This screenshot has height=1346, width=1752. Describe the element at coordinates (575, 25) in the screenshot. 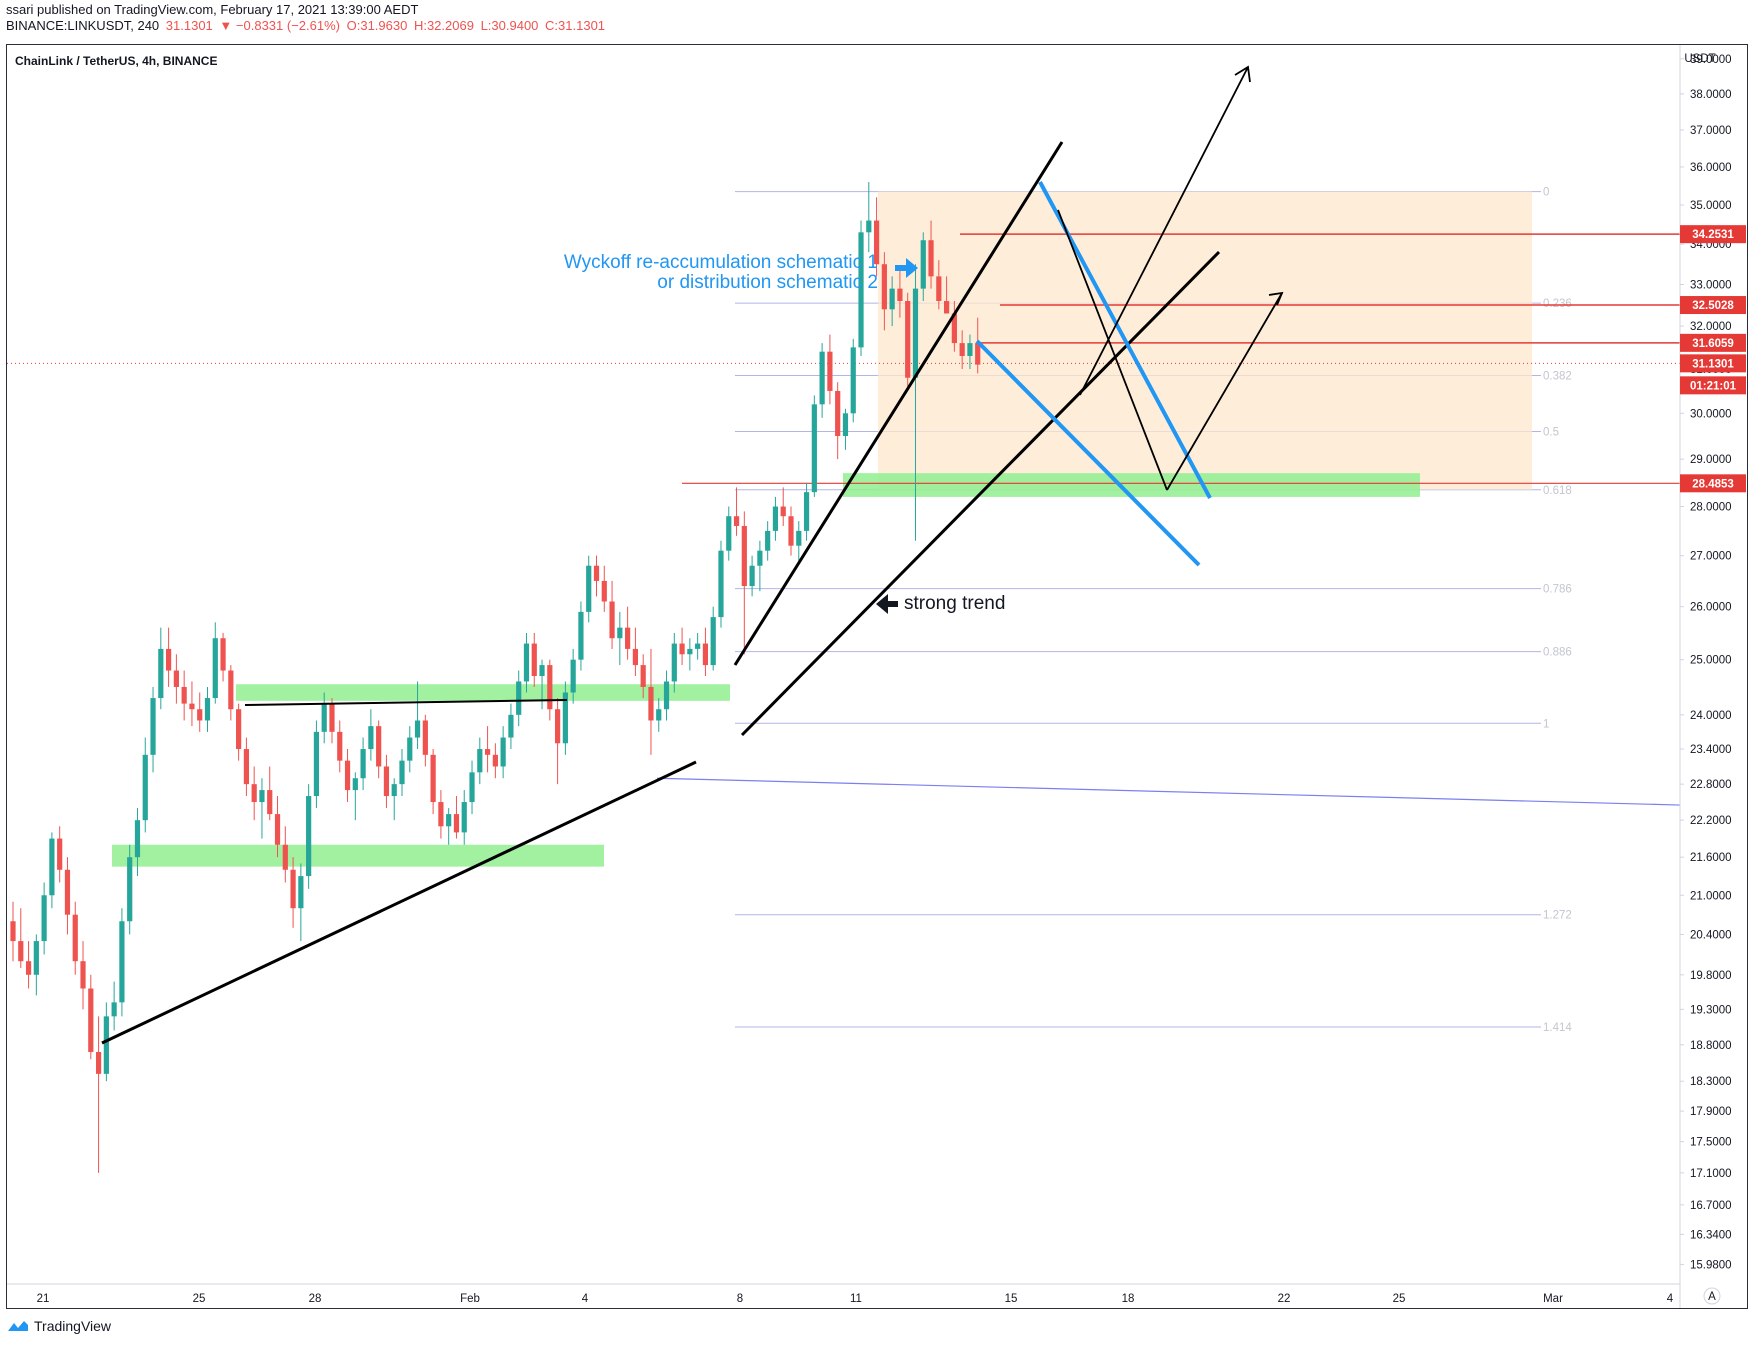

I see `close-value: C:31.1301` at that location.